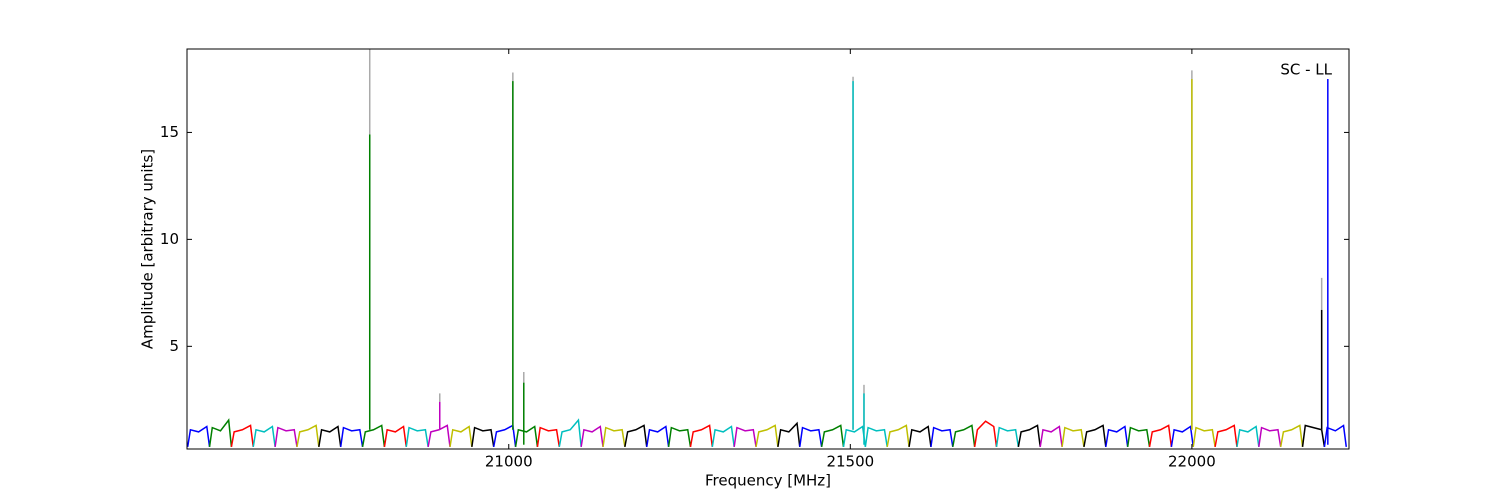 This screenshot has height=504, width=1500. I want to click on y-axis-label: Amplitude [arbitrary units], so click(148, 249).